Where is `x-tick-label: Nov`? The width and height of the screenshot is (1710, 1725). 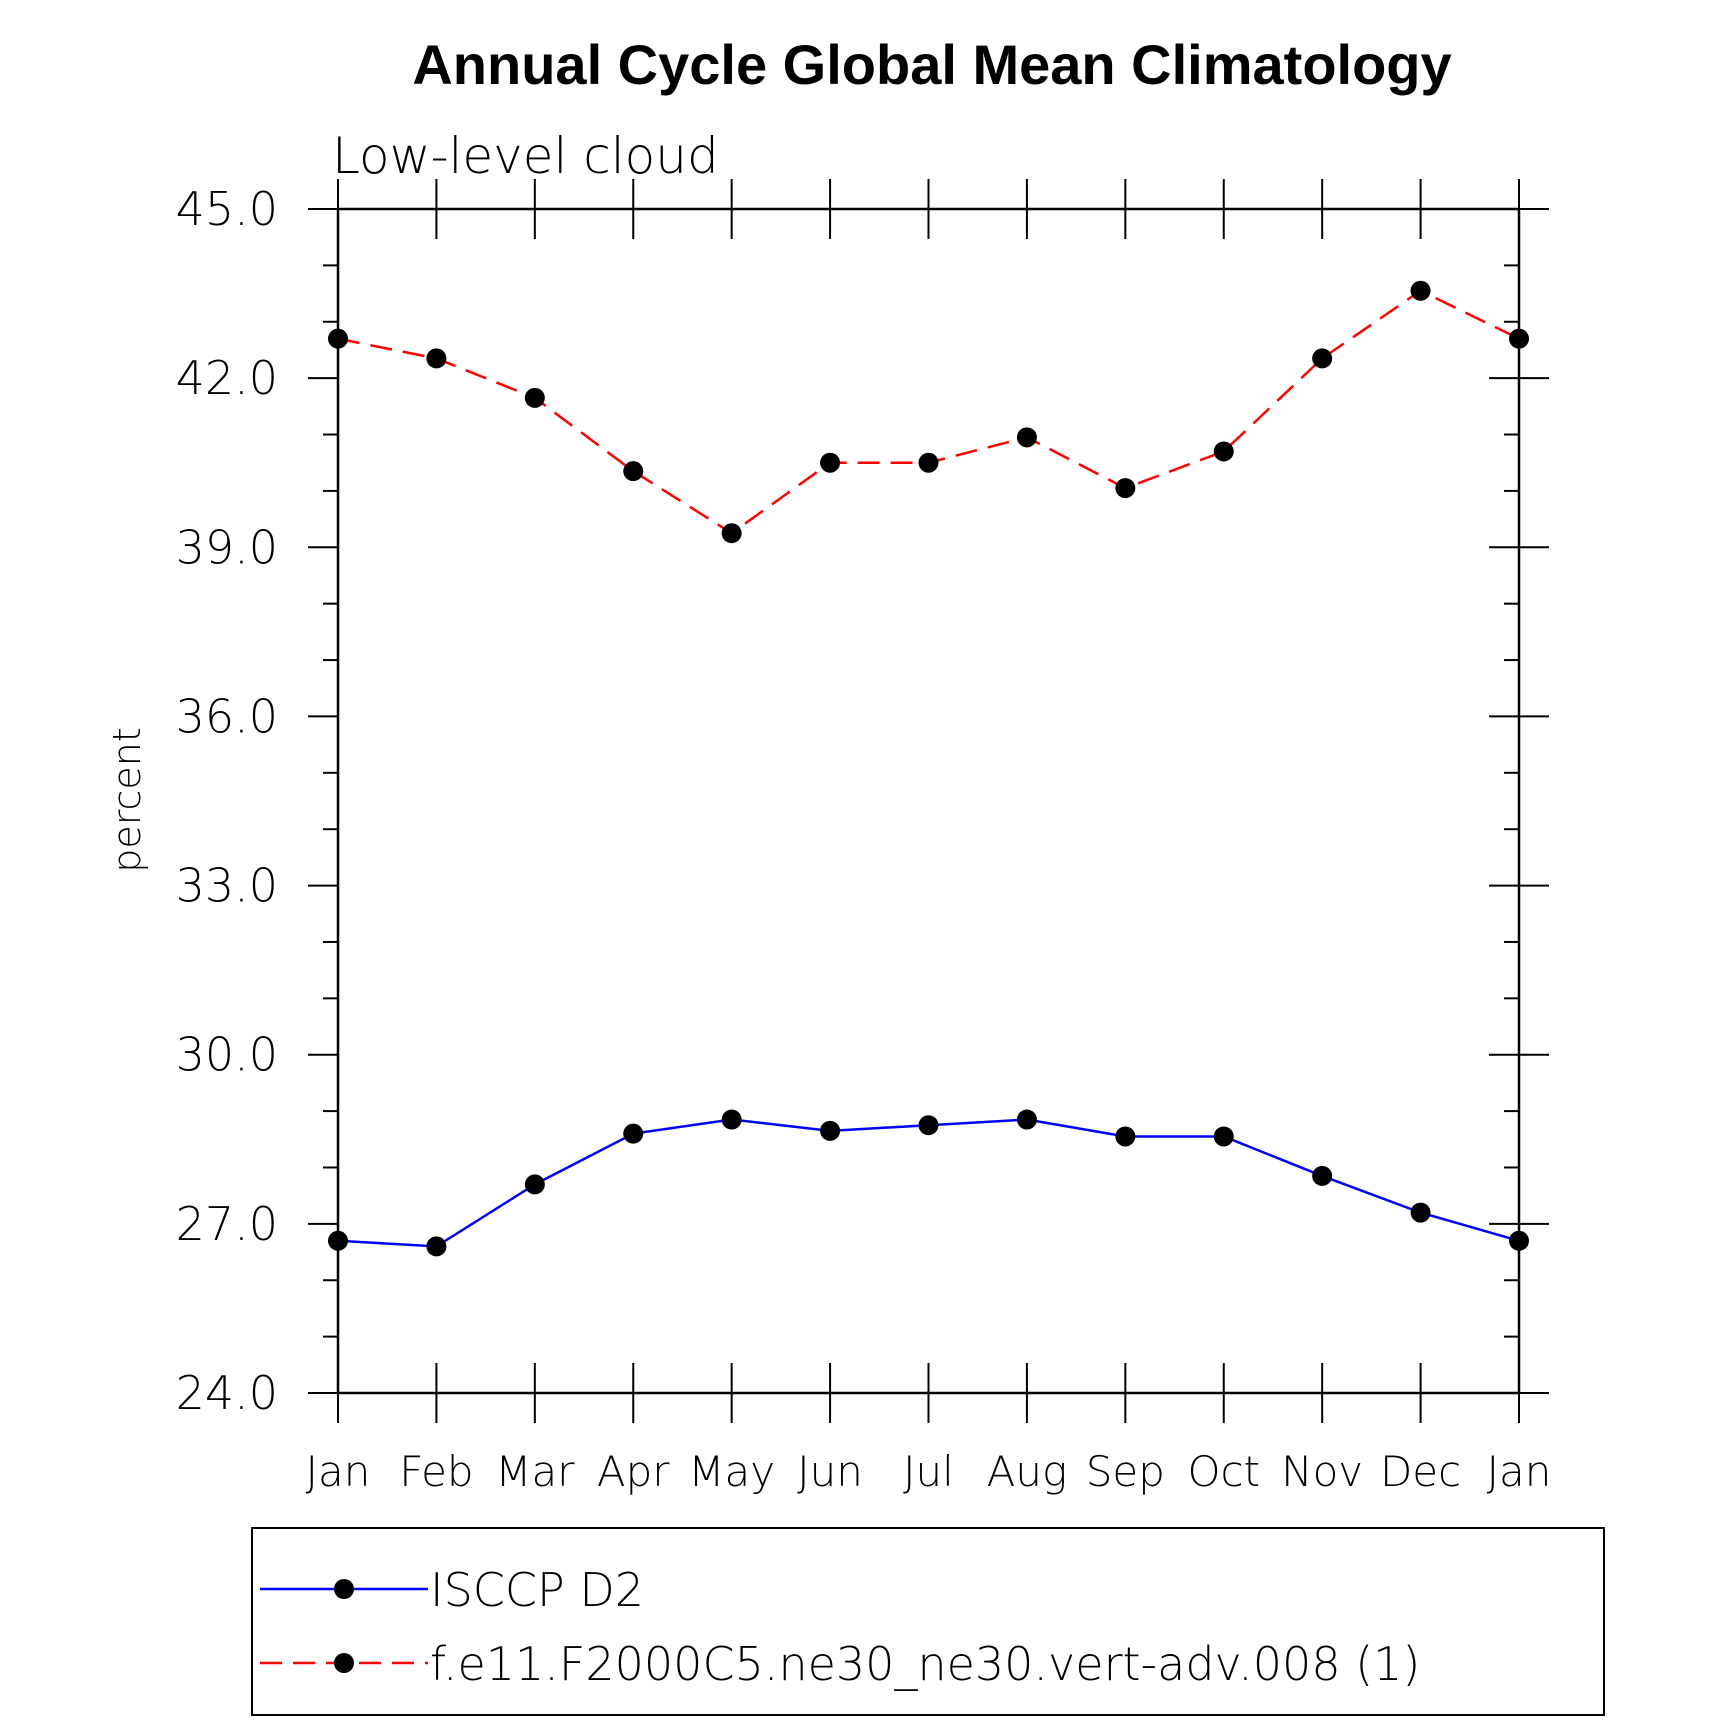
x-tick-label: Nov is located at coordinates (1322, 1471).